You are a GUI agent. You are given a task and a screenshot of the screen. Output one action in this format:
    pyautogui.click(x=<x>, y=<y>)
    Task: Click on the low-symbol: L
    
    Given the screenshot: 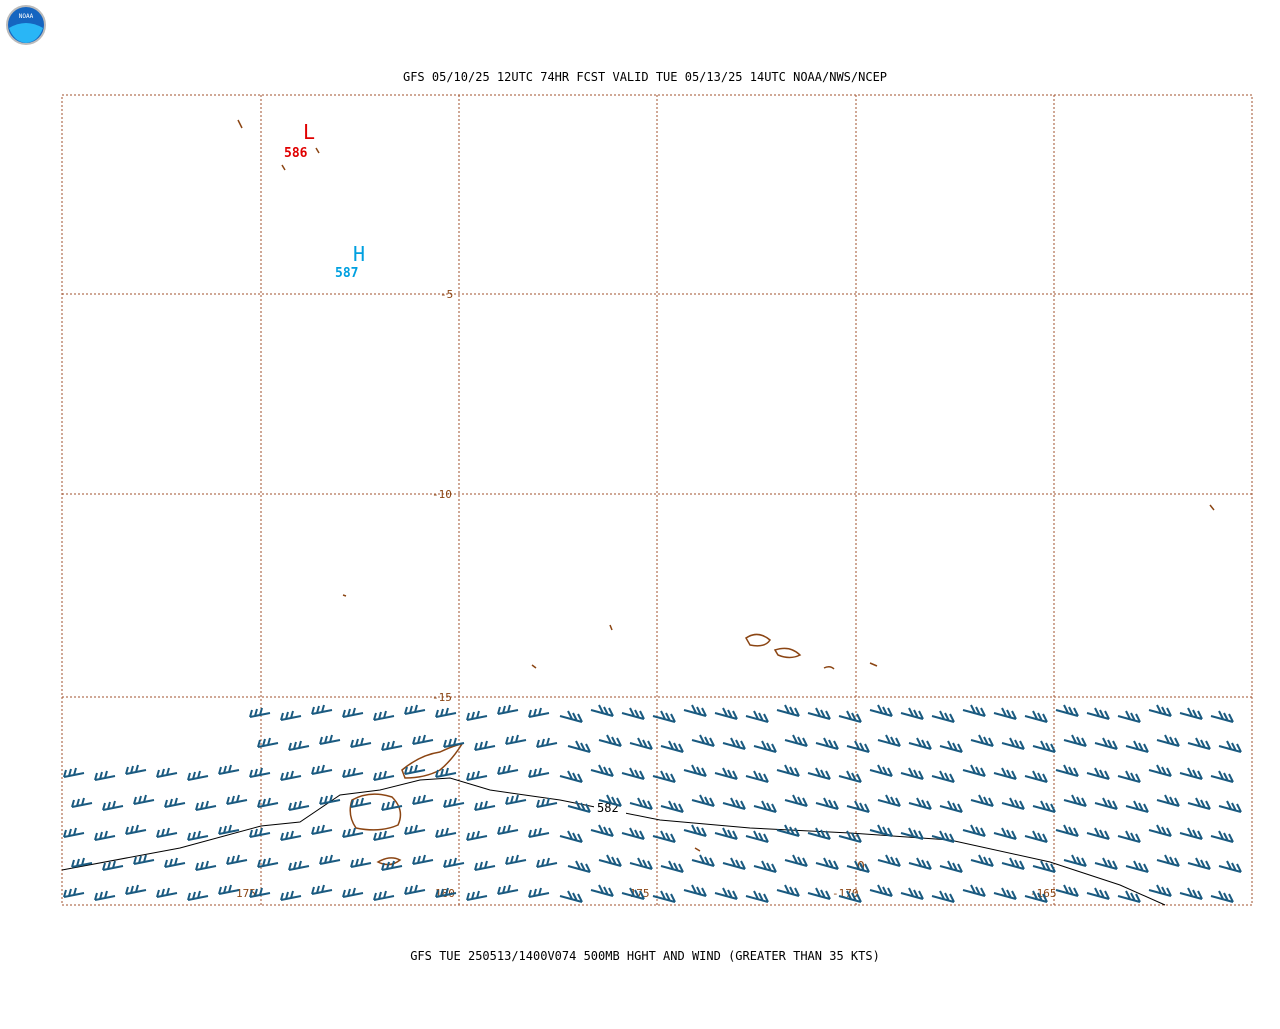 What is the action you would take?
    pyautogui.click(x=309, y=132)
    